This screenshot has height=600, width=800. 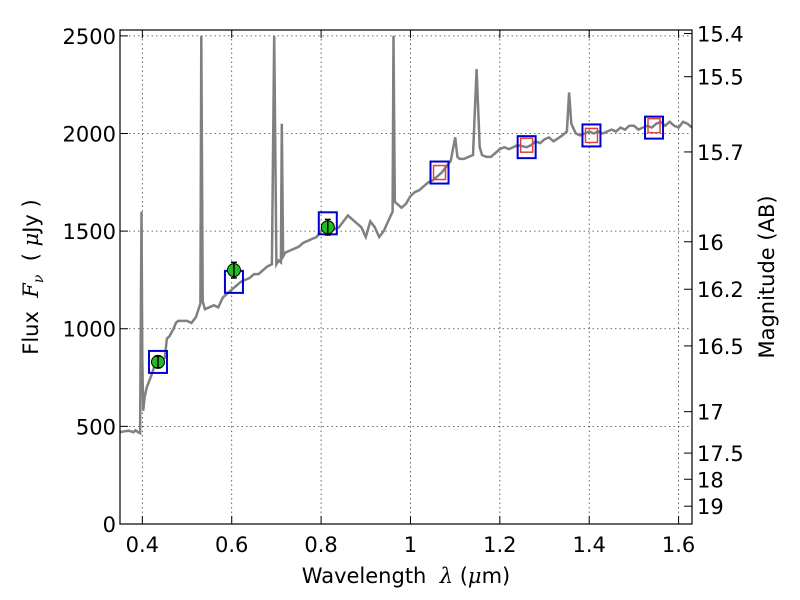 I want to click on svg-text: Magnitude (AB), so click(x=767, y=276).